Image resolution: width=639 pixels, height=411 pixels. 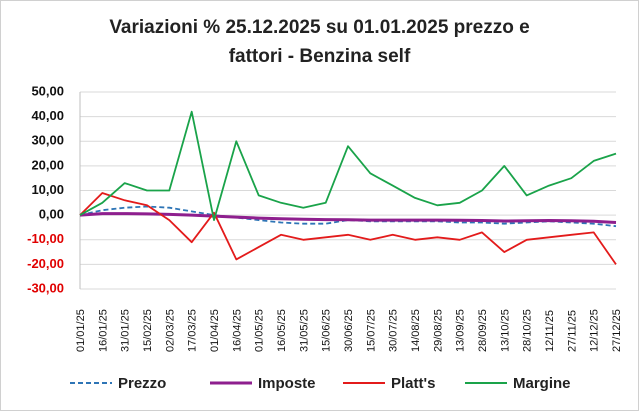 What do you see at coordinates (215, 330) in the screenshot?
I see `x-tick-label: 01/04/25` at bounding box center [215, 330].